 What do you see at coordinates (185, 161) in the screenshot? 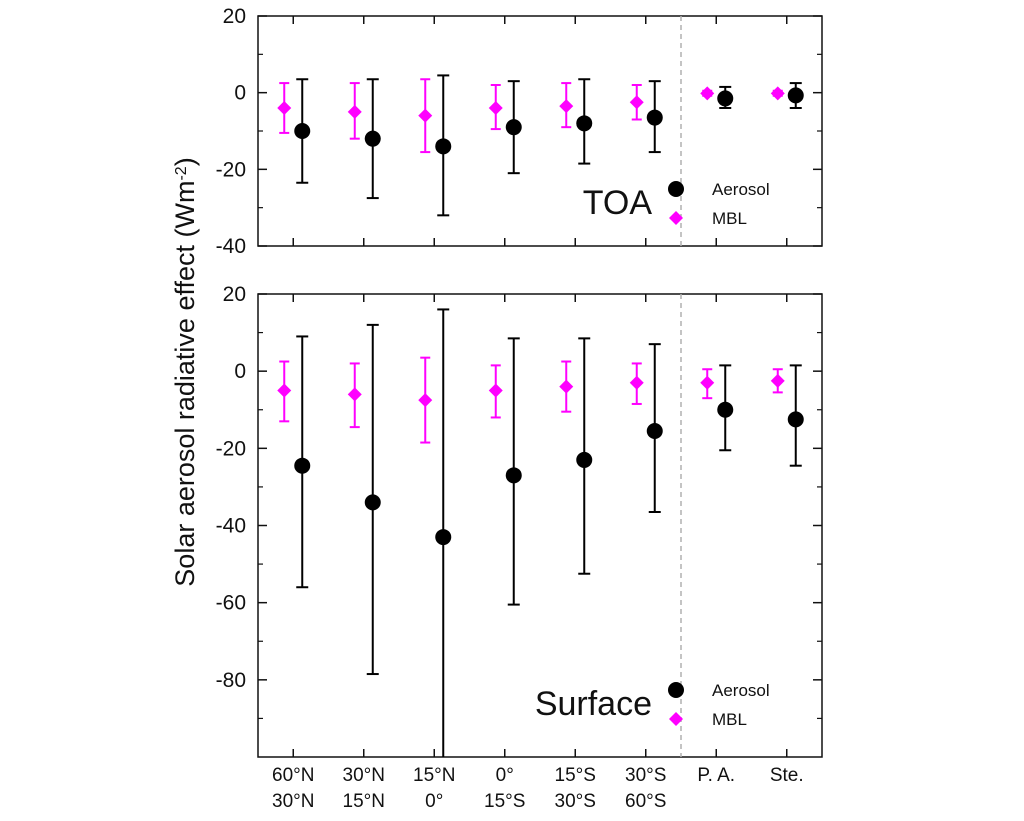
I see `y-axis-label-close: )` at bounding box center [185, 161].